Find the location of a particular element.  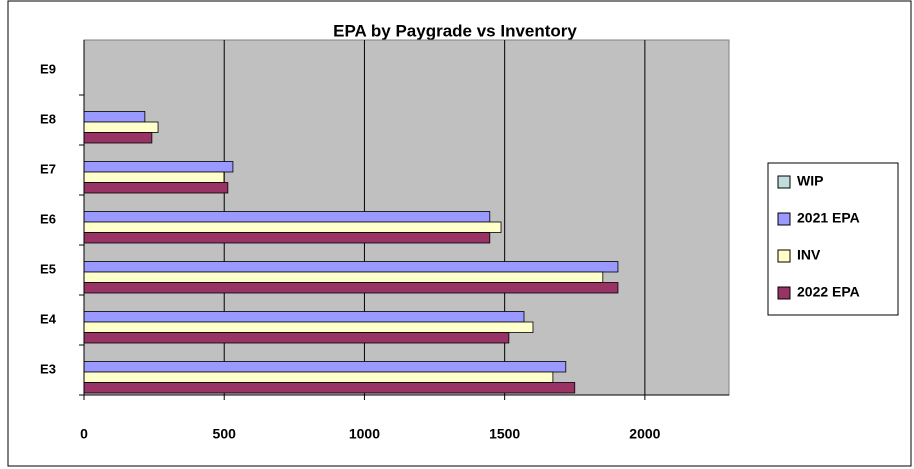

chart-title: EPA by Paygrade vs Inventory is located at coordinates (455, 30).